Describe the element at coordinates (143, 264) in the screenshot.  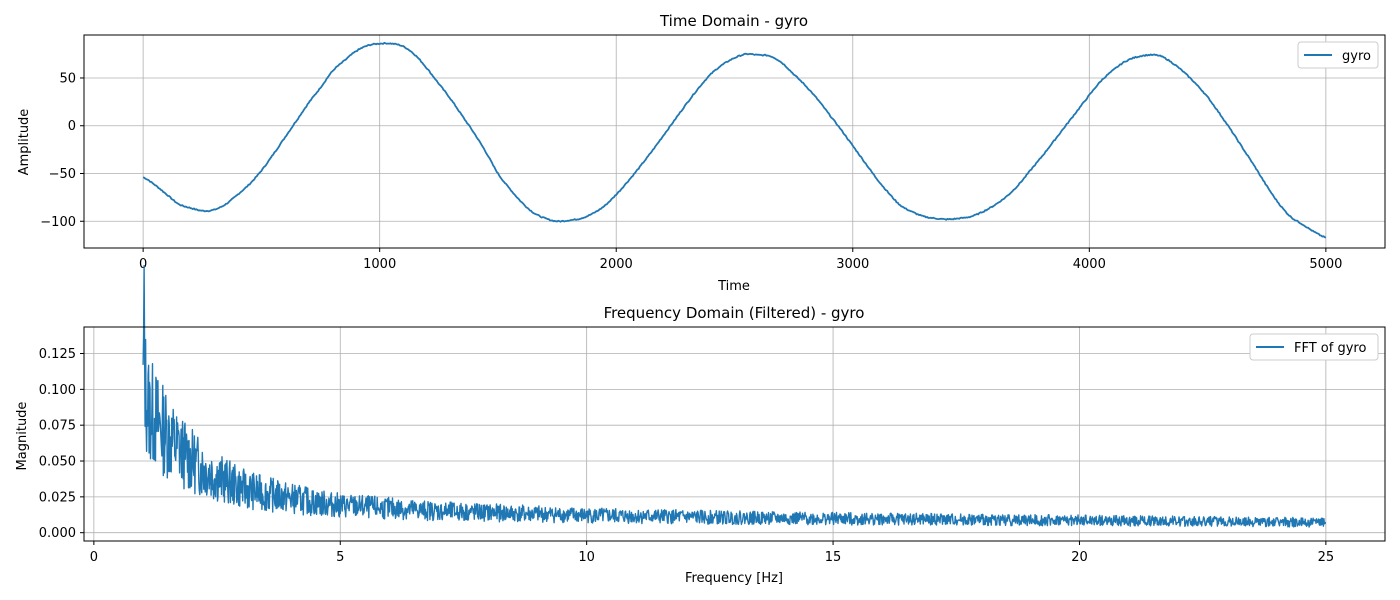
I see `time-xtick-label: 0` at that location.